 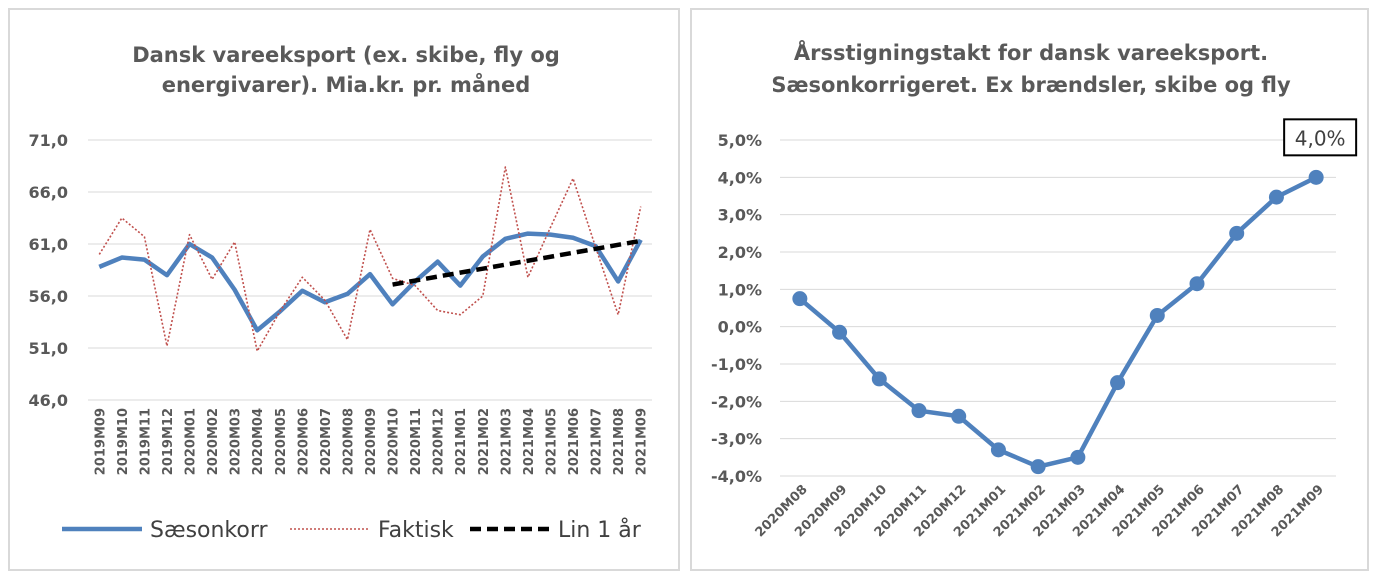 I want to click on y-tick-label: 56,0, so click(x=48, y=296).